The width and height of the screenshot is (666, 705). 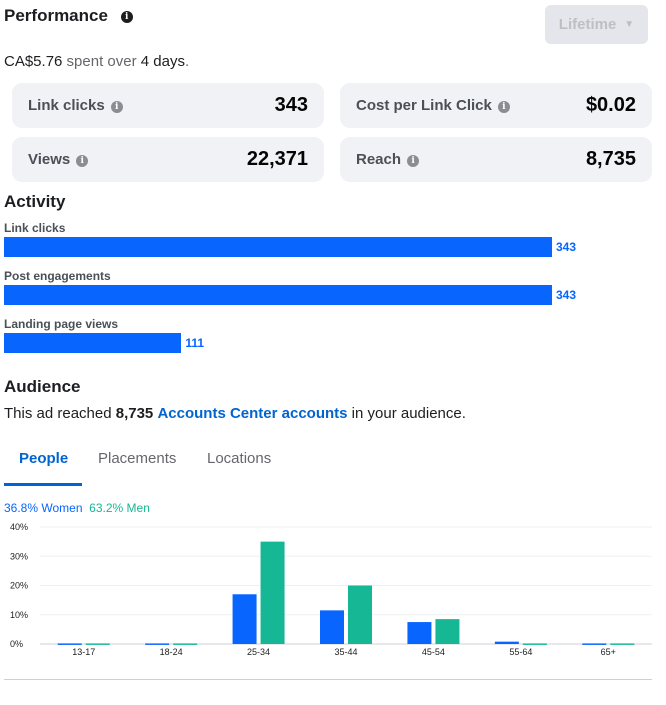 I want to click on tab-people: People, so click(x=44, y=458).